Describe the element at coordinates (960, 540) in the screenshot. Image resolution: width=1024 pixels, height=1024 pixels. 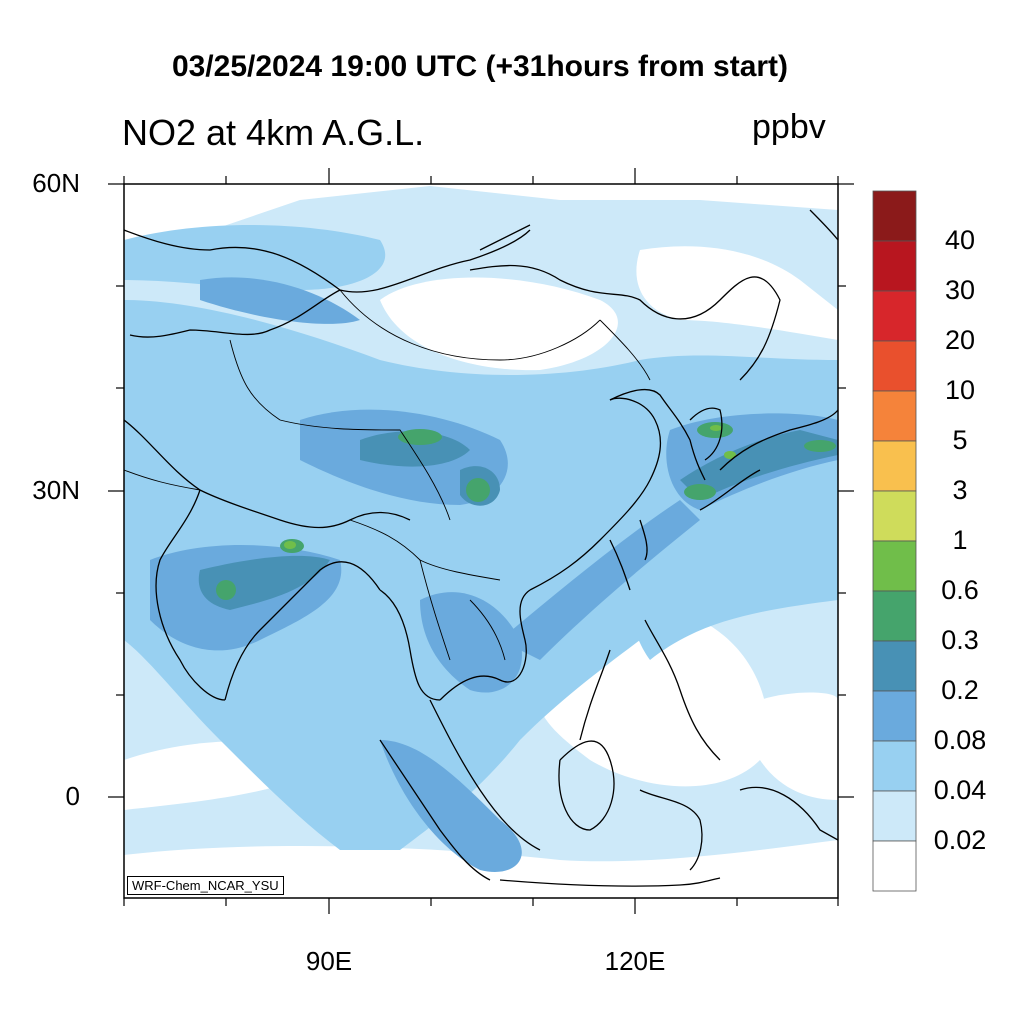
I see `colorbar-level-label: 1` at that location.